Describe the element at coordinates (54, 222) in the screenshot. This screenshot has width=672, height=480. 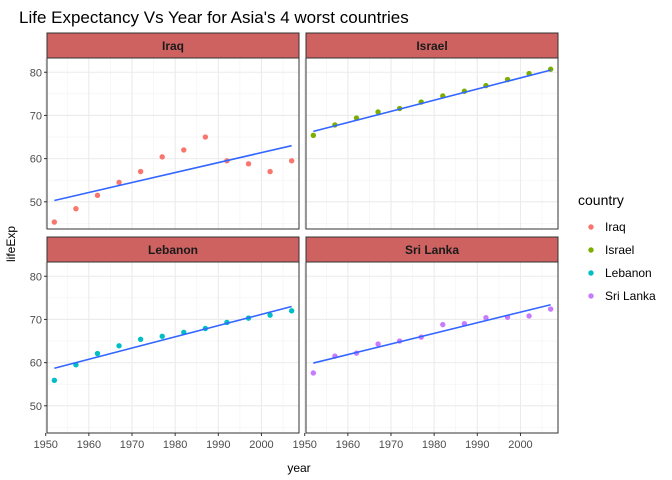
I see `point-iraq-1952` at that location.